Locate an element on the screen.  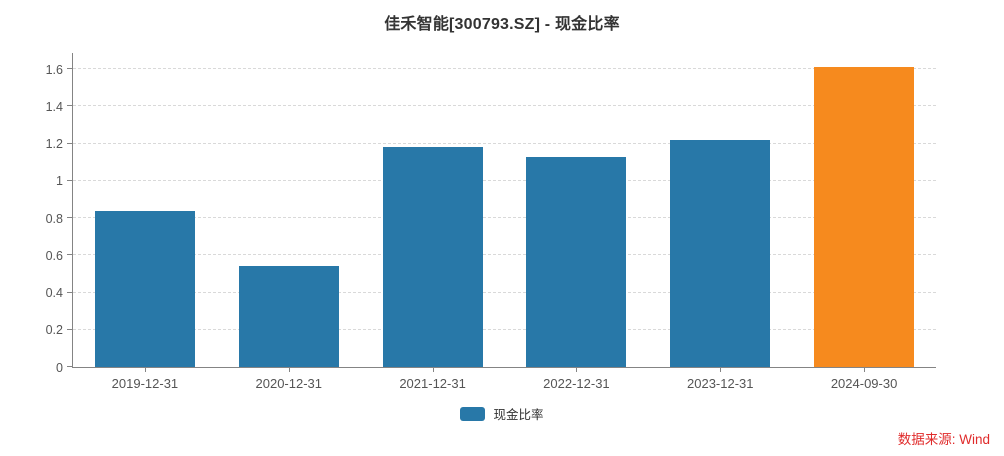
y-axis-label: 0.6 is located at coordinates (54, 255).